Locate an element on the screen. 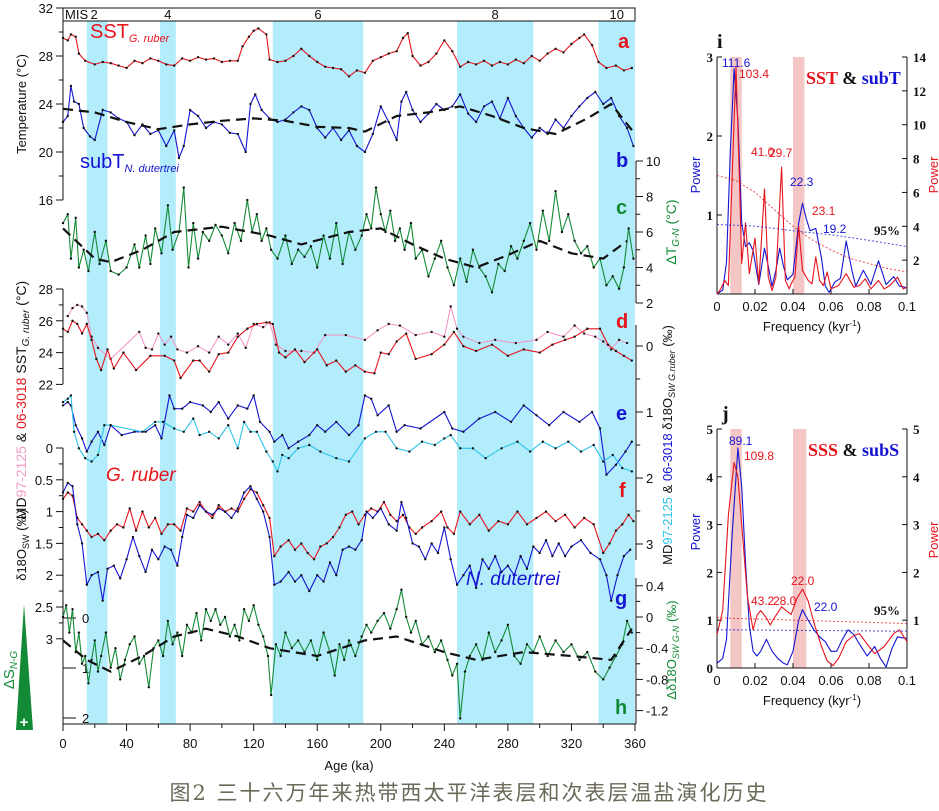 The image size is (939, 811). panel-letter-g: g is located at coordinates (621, 599).